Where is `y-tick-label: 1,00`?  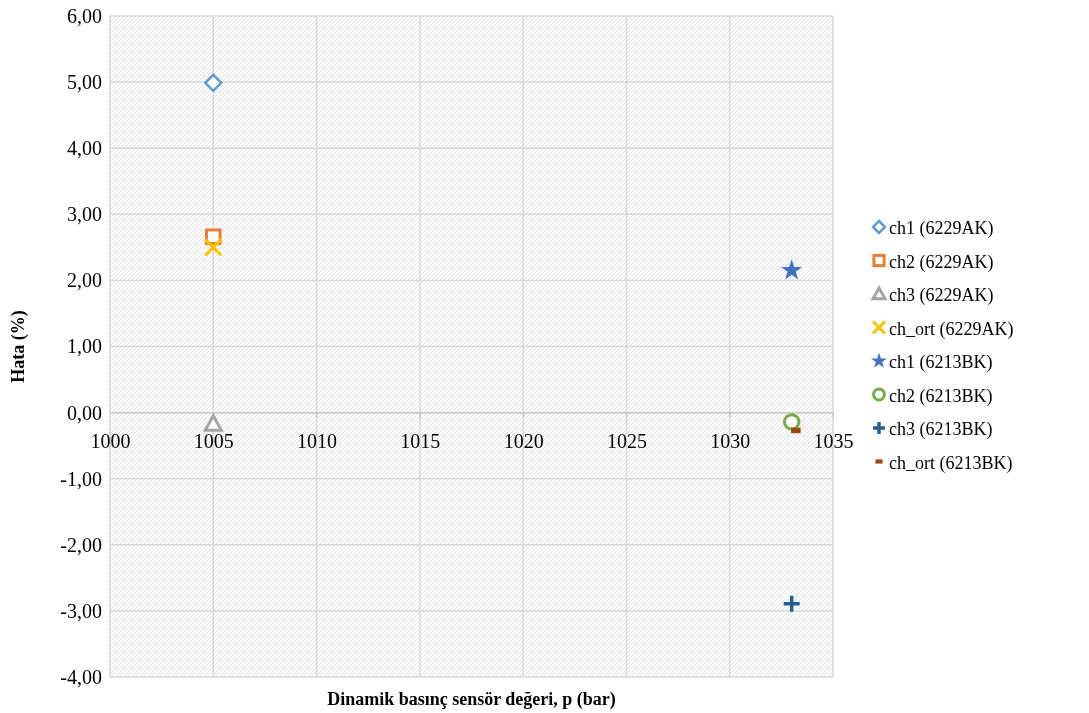
y-tick-label: 1,00 is located at coordinates (84, 346).